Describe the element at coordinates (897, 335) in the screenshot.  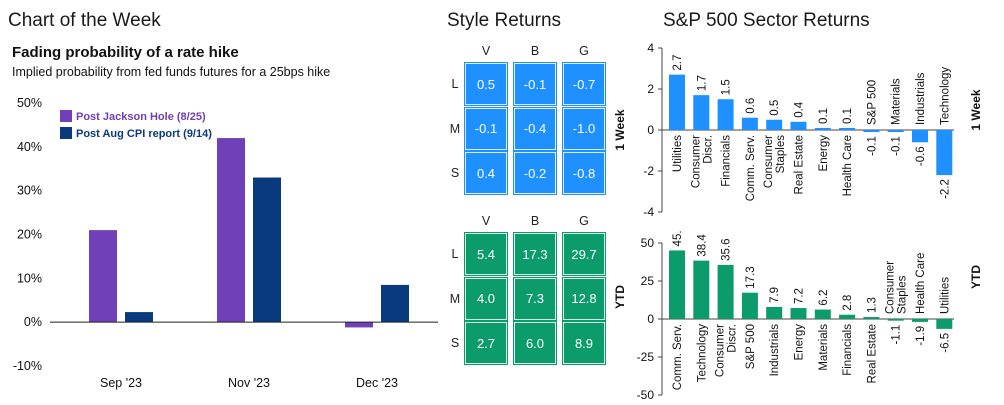
I see `data-label: -1.1` at that location.